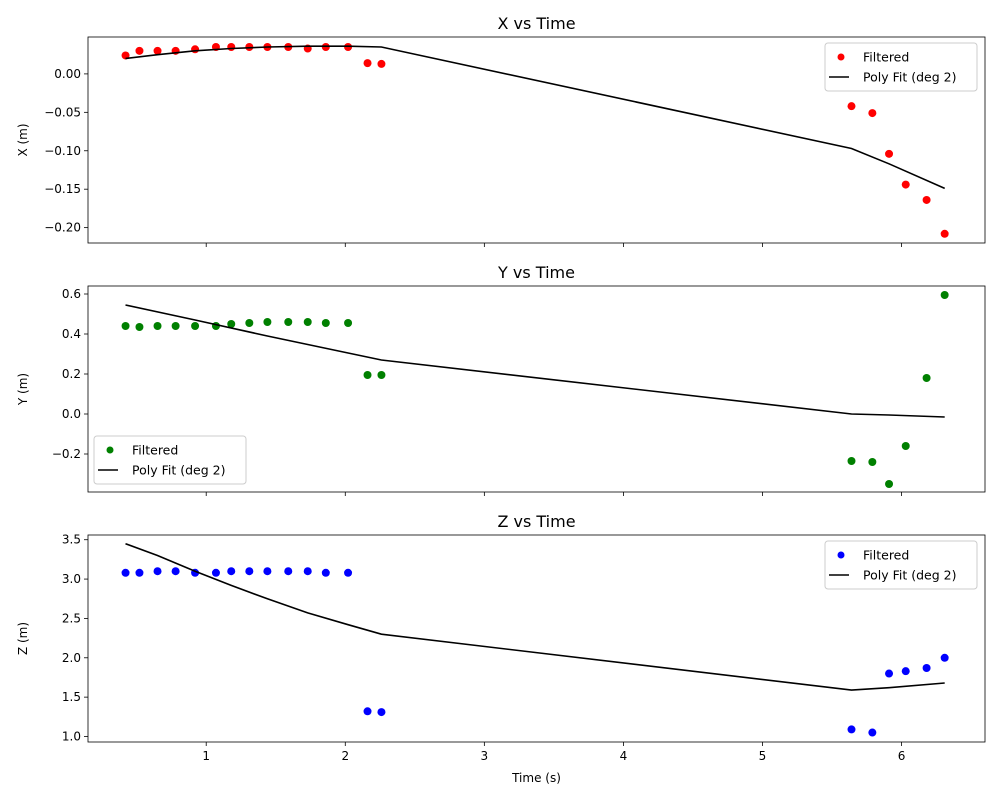  I want to click on subplot-title: X vs Time, so click(536, 23).